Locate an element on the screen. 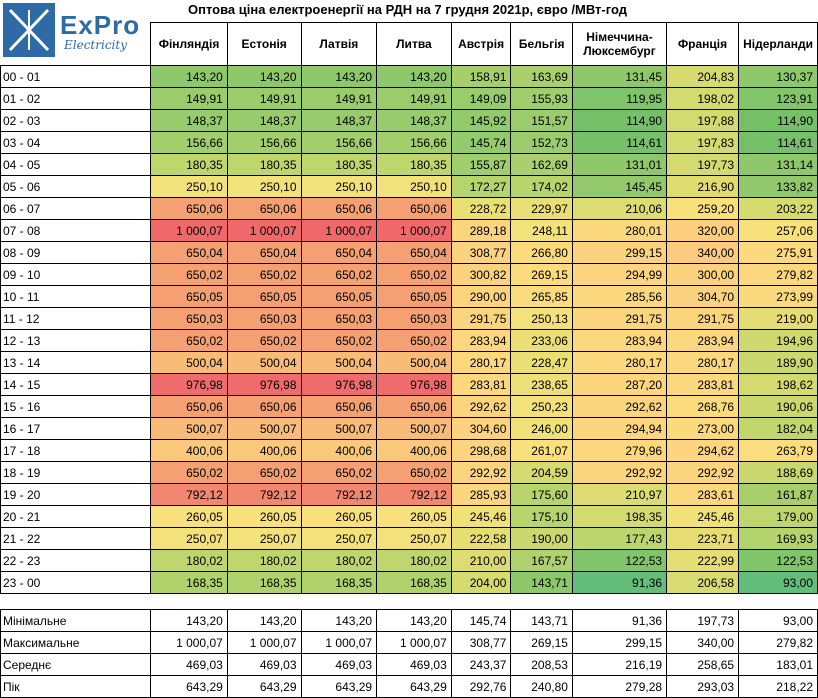 The width and height of the screenshot is (818, 698). summary-cell: 197,73 is located at coordinates (703, 620).